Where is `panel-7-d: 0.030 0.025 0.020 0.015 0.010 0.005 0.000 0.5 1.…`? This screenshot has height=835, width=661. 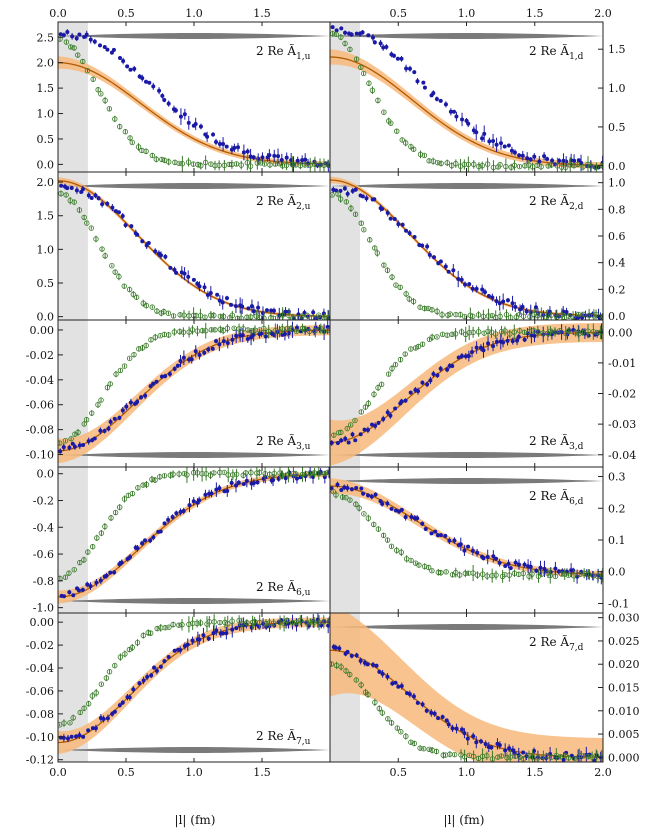
panel-7-d: 0.030 0.025 0.020 0.015 0.010 0.005 0.000 0.5 1.… is located at coordinates (484, 695).